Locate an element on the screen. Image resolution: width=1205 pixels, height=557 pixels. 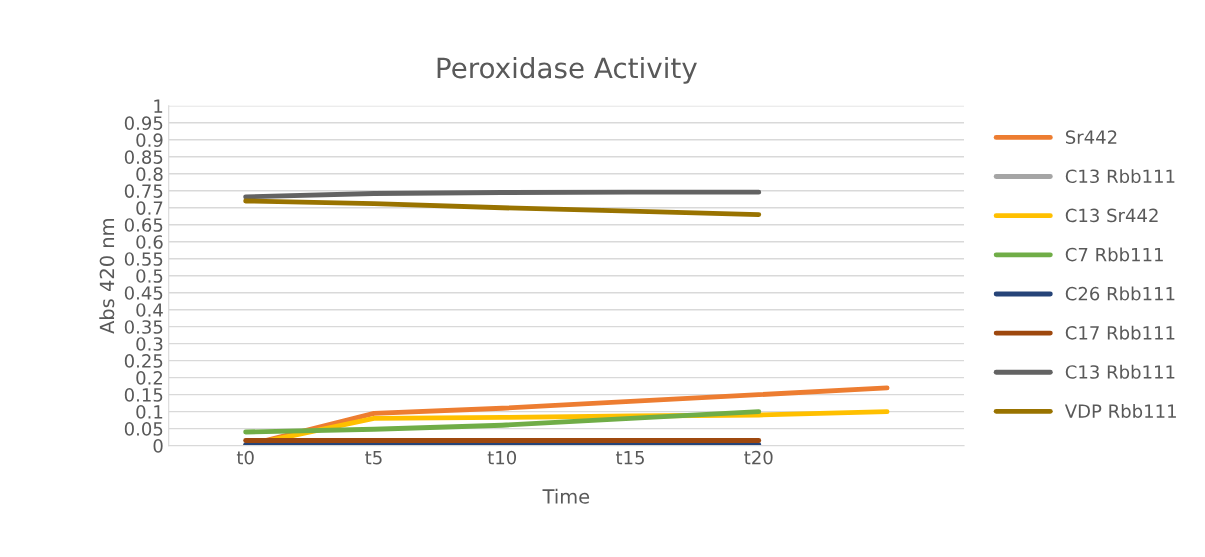
x-tick-label: t0 is located at coordinates (245, 457).